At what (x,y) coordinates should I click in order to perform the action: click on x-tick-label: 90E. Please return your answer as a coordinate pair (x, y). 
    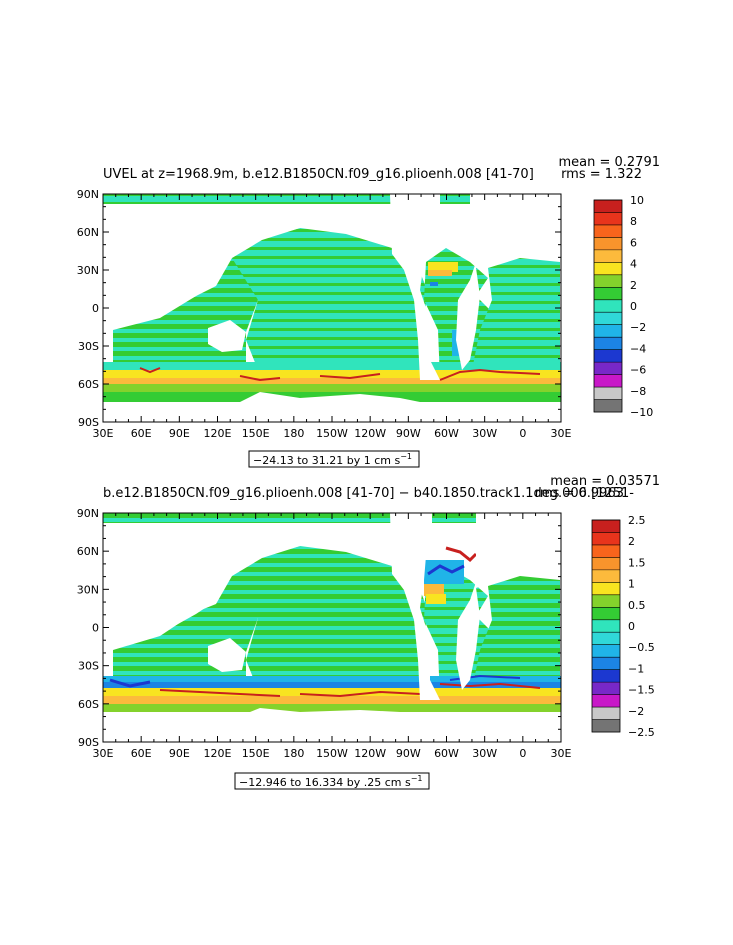
    Looking at the image, I should click on (179, 753).